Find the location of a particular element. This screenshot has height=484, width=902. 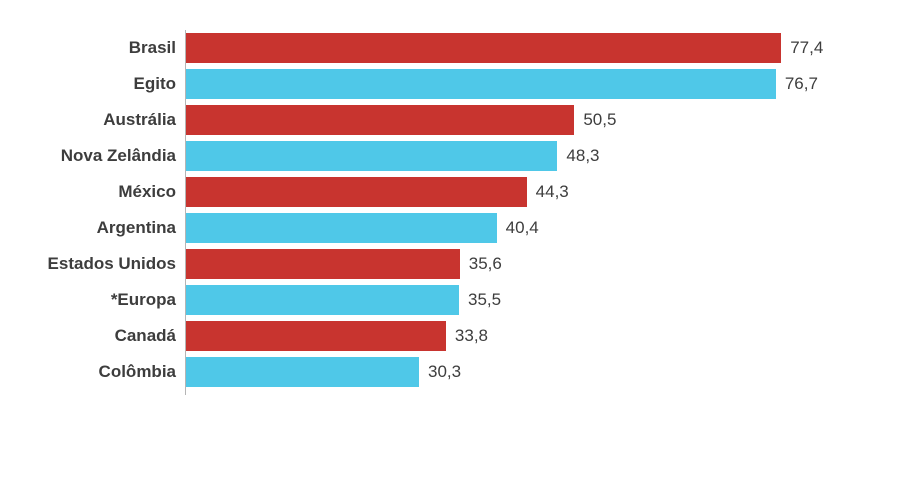

value-label: 76,7 is located at coordinates (801, 83).